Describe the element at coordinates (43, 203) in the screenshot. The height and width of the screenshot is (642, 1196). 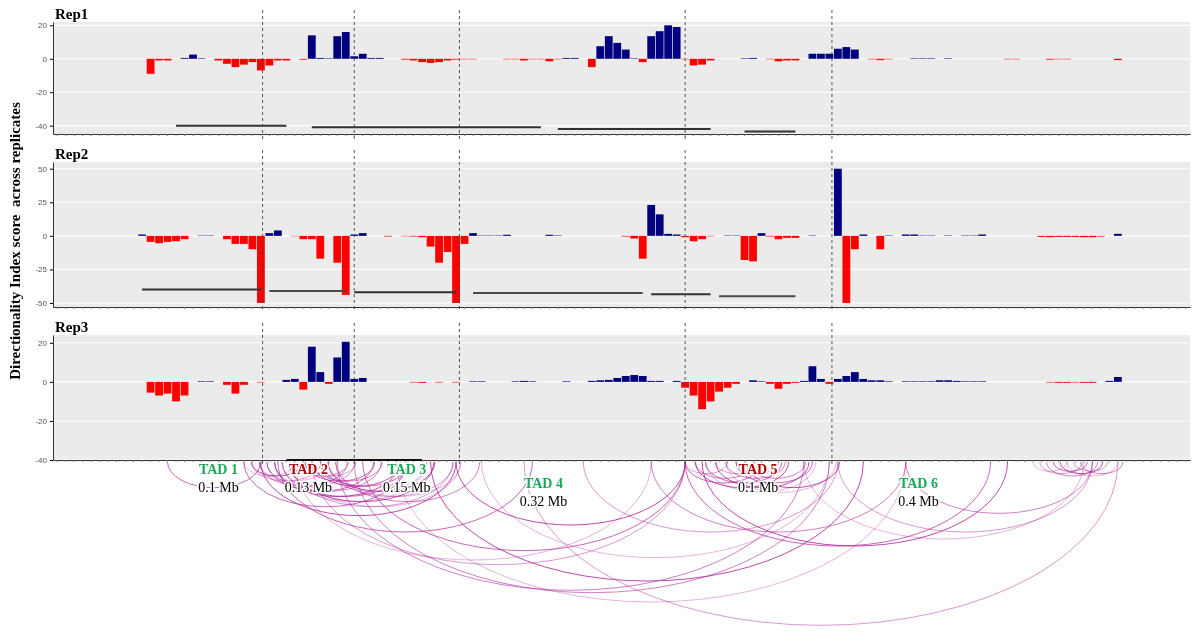
I see `y-tick-label: 25` at that location.